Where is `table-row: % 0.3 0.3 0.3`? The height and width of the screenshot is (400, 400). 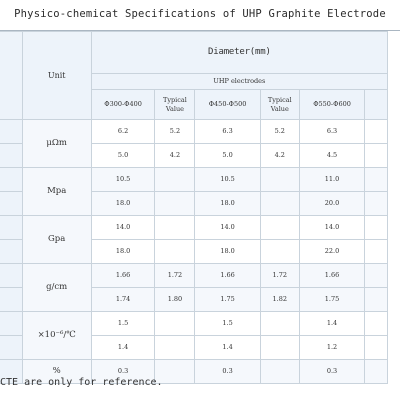
table-row: % 0.3 0.3 0.3 is located at coordinates (194, 371).